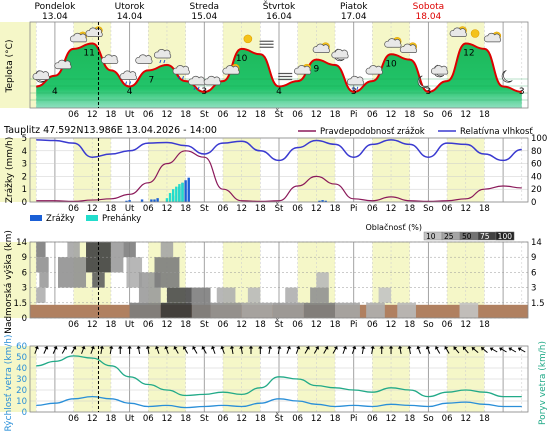  What do you see at coordinates (167, 209) in the screenshot?
I see `precip-x-tick: 12` at bounding box center [167, 209].